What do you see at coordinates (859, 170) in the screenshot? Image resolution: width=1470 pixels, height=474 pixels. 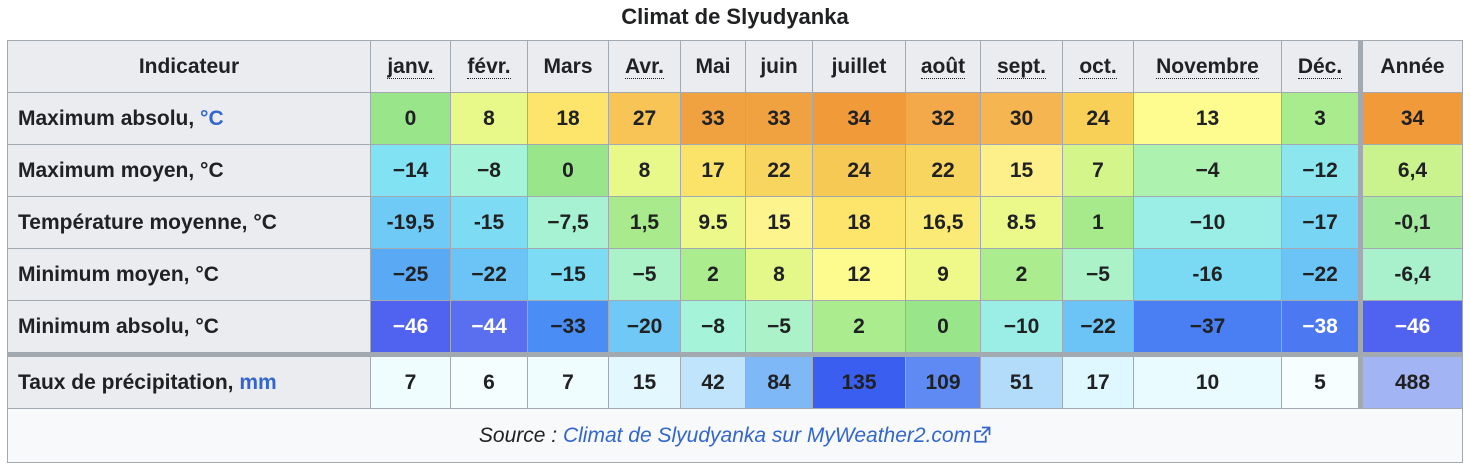 I see `value-cell: 24` at bounding box center [859, 170].